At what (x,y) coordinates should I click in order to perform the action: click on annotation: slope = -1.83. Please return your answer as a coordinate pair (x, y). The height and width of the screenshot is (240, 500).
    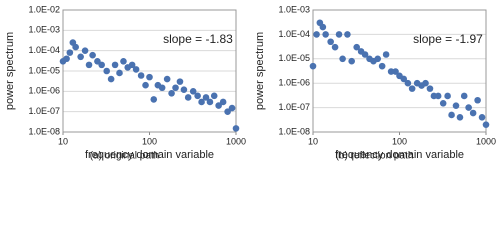
    Looking at the image, I should click on (198, 39).